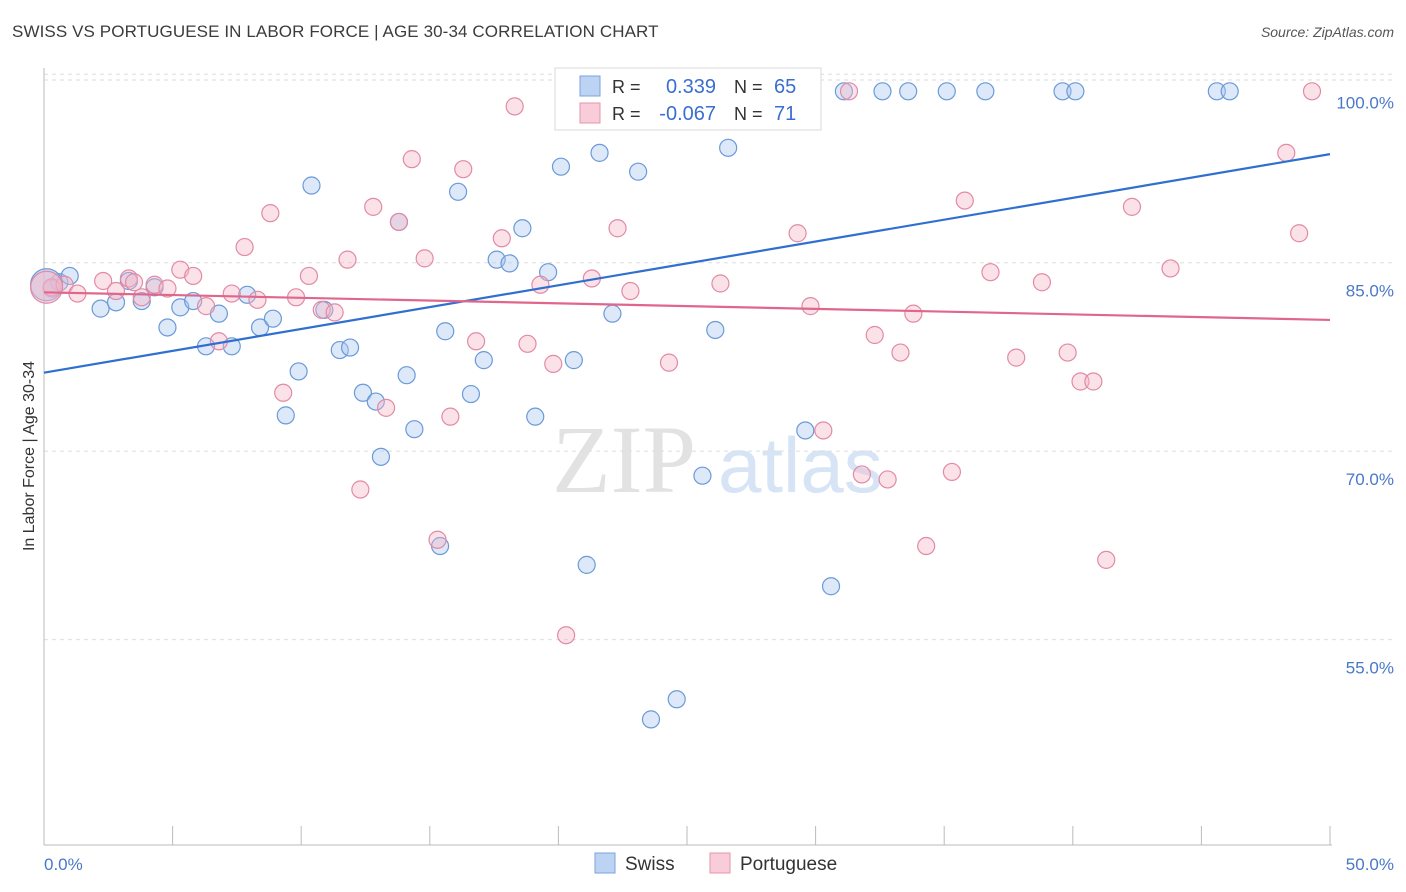 This screenshot has height=892, width=1406. I want to click on bottom-legend: Swiss Portuguese, so click(715, 863).